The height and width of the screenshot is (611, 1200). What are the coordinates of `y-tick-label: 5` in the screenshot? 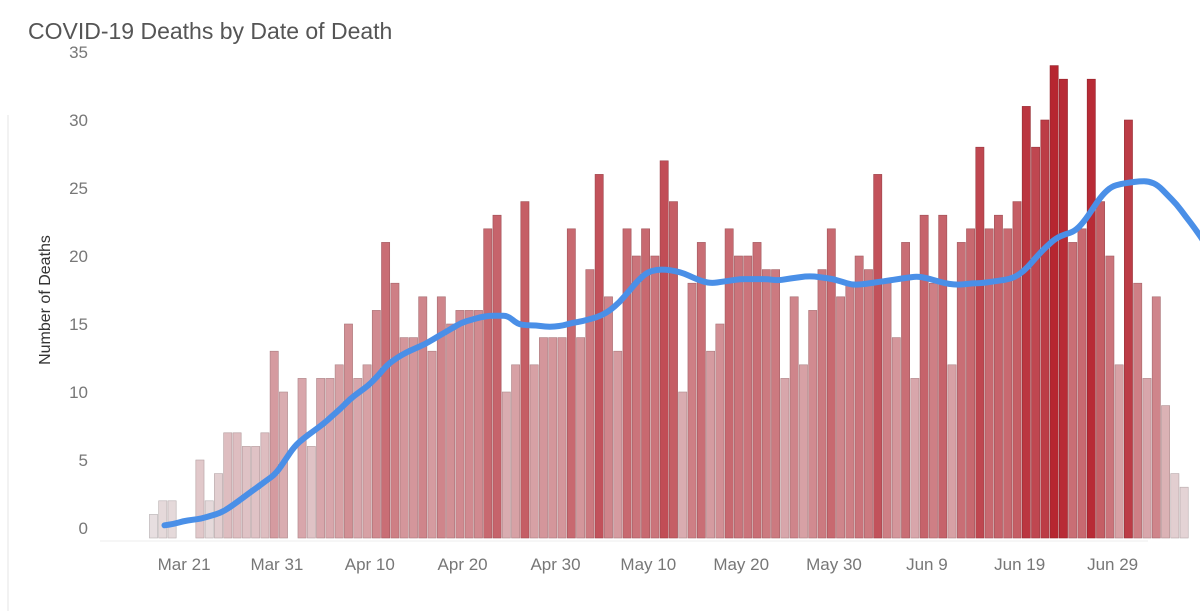 It's located at (83, 460).